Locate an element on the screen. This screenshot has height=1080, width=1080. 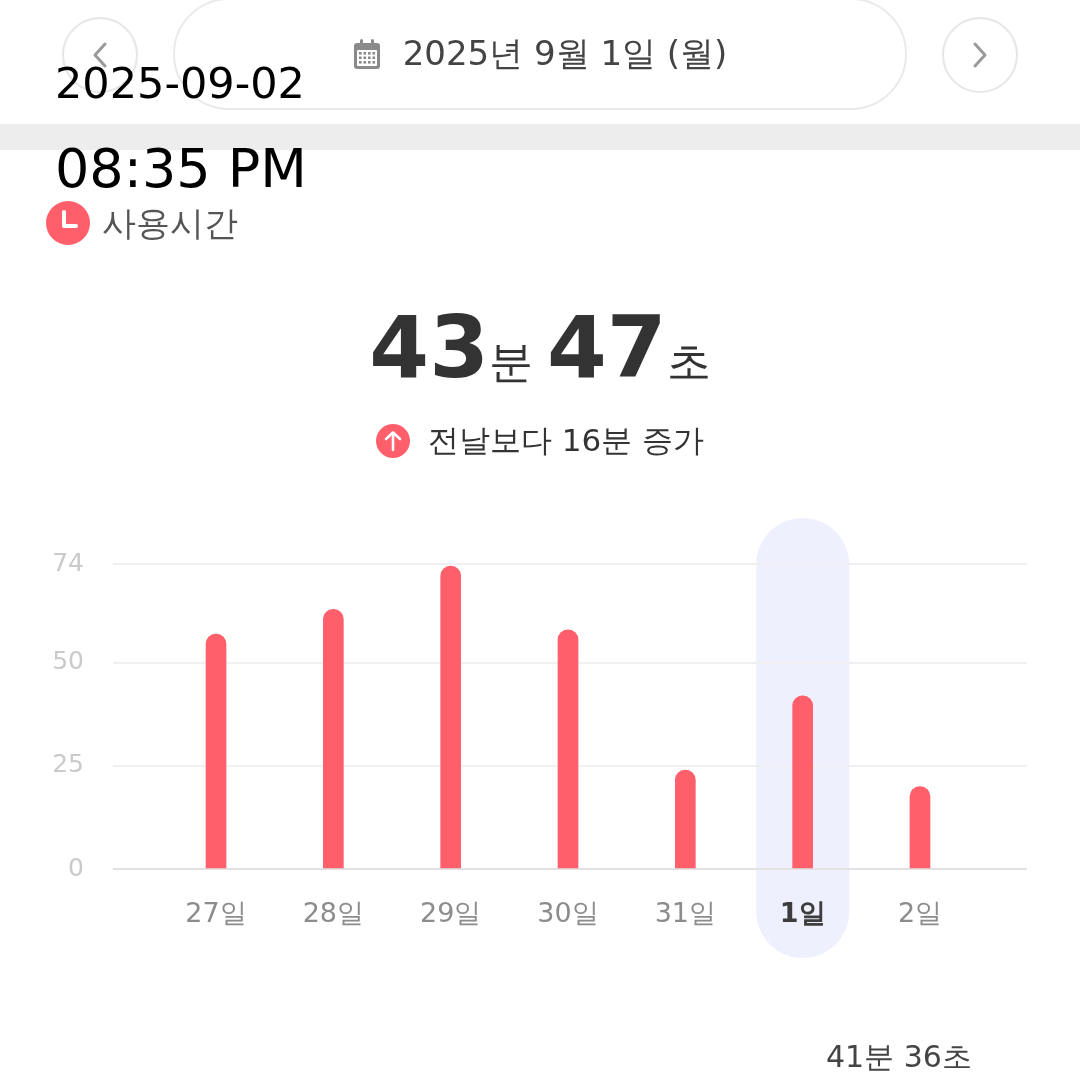
text: 08:35 PM is located at coordinates (181, 168).